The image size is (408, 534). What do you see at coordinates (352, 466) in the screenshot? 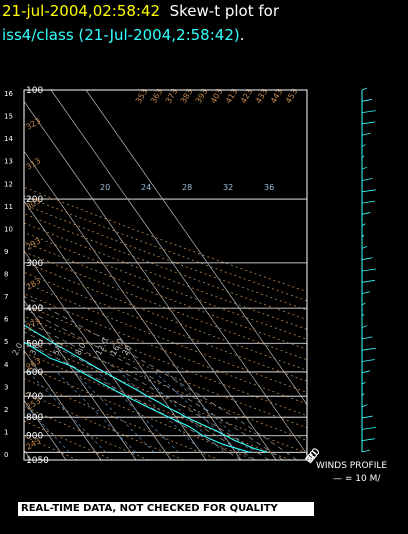
I see `winds-profile-label: WINDS PROFILE` at bounding box center [352, 466].